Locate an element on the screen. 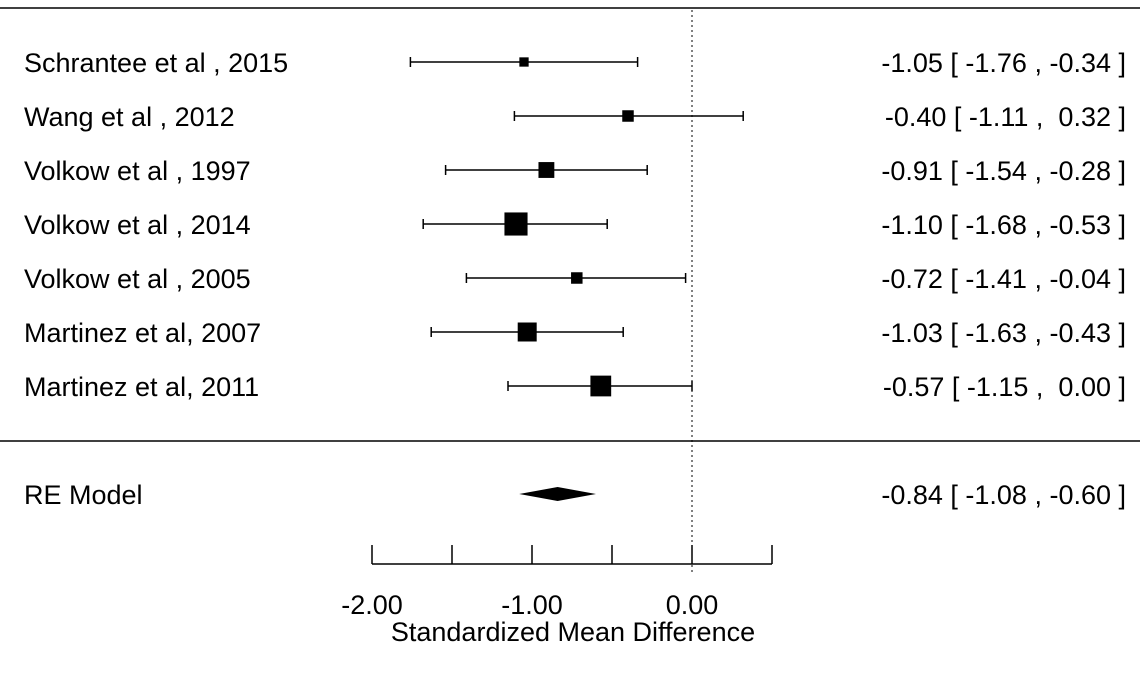  x-tick-label: -1.00 is located at coordinates (532, 605).